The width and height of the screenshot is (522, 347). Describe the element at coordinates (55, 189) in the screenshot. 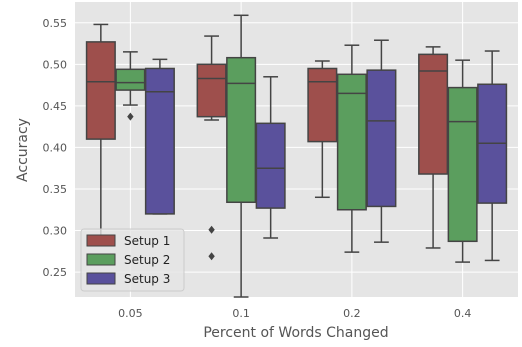

I see `y-tick-label: 0.35` at that location.